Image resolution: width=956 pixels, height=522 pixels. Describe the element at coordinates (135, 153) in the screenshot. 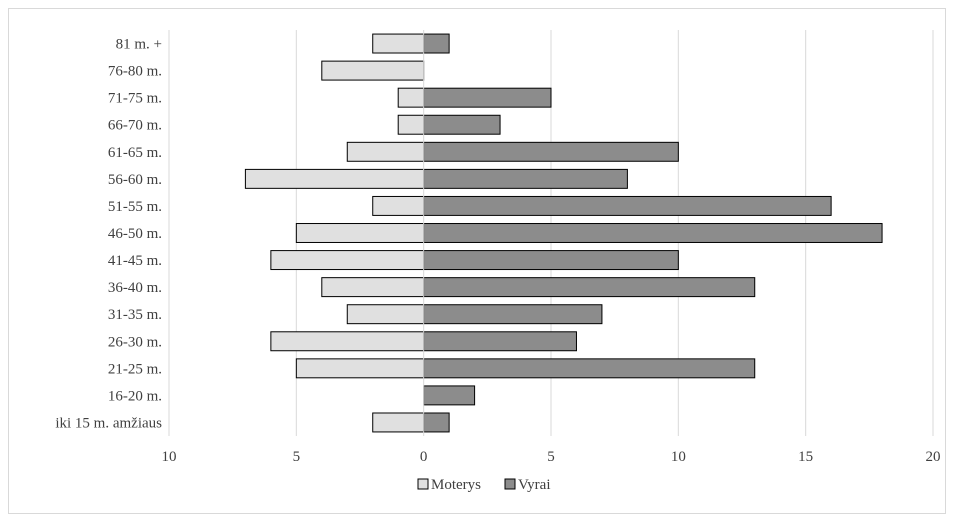

I see `category-label: 61-65 m.` at that location.